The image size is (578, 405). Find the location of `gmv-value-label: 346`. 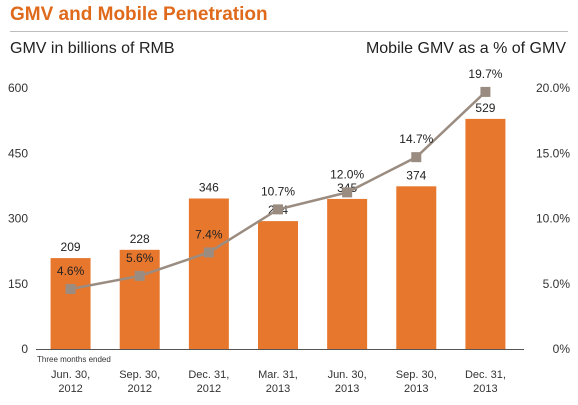

gmv-value-label: 346 is located at coordinates (209, 187).